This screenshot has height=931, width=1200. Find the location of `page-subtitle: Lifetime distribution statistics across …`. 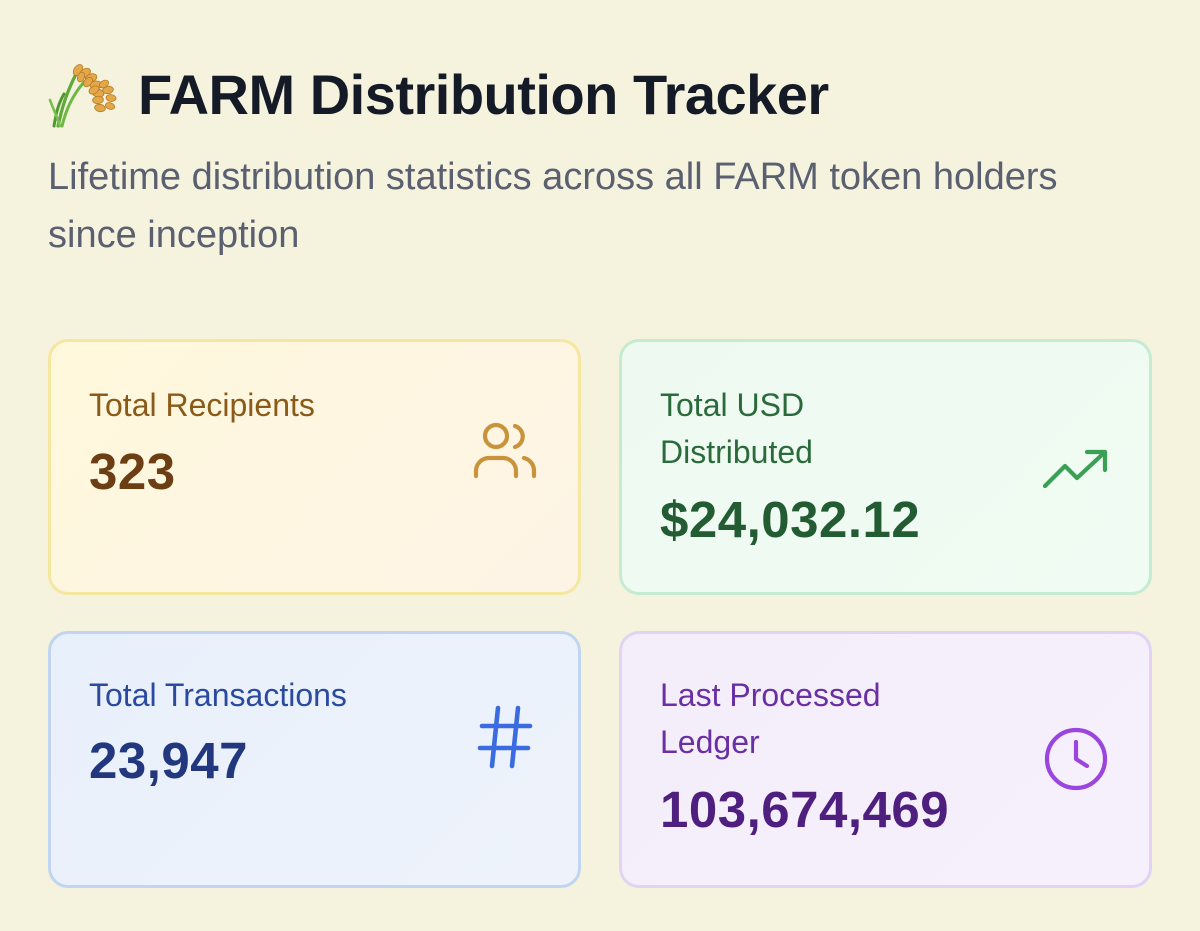

page-subtitle: Lifetime distribution statistics across … is located at coordinates (553, 206).